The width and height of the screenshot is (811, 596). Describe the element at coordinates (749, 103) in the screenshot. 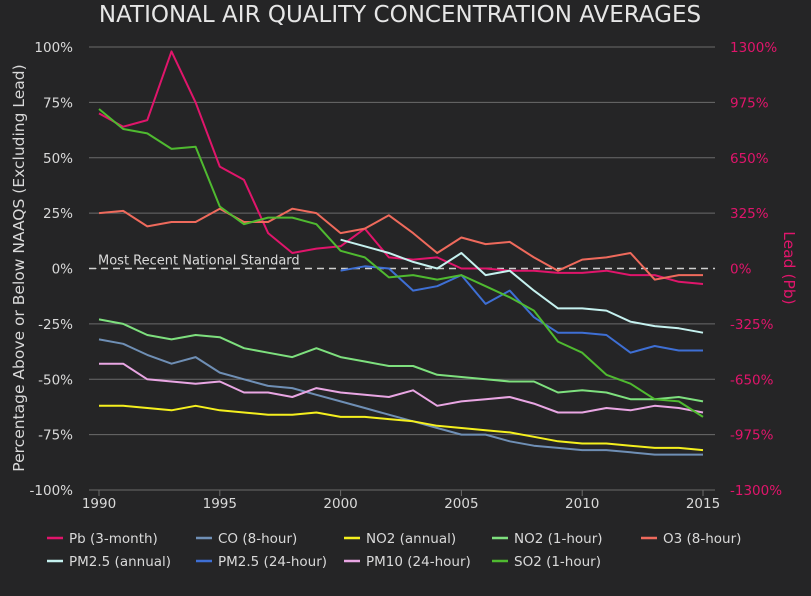

I see `y-tick-label-right: 975%` at that location.